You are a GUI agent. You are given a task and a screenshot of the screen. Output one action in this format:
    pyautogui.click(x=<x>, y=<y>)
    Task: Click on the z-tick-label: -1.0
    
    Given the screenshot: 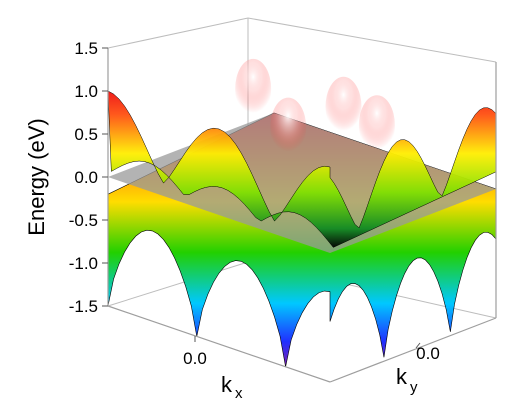 What is the action you would take?
    pyautogui.click(x=83, y=263)
    